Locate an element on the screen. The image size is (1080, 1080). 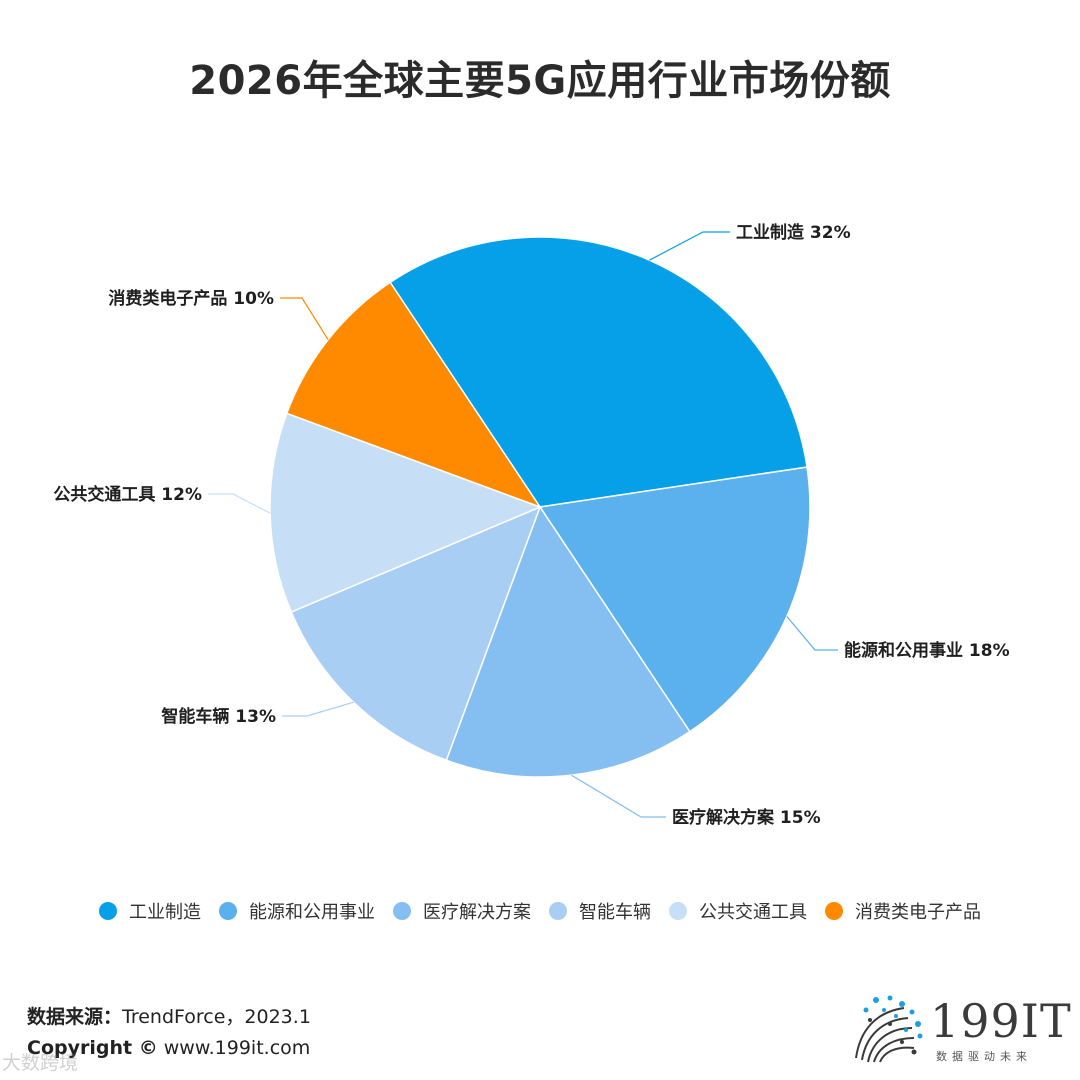
slice-label: 能源和公用事业 18% is located at coordinates (927, 650).